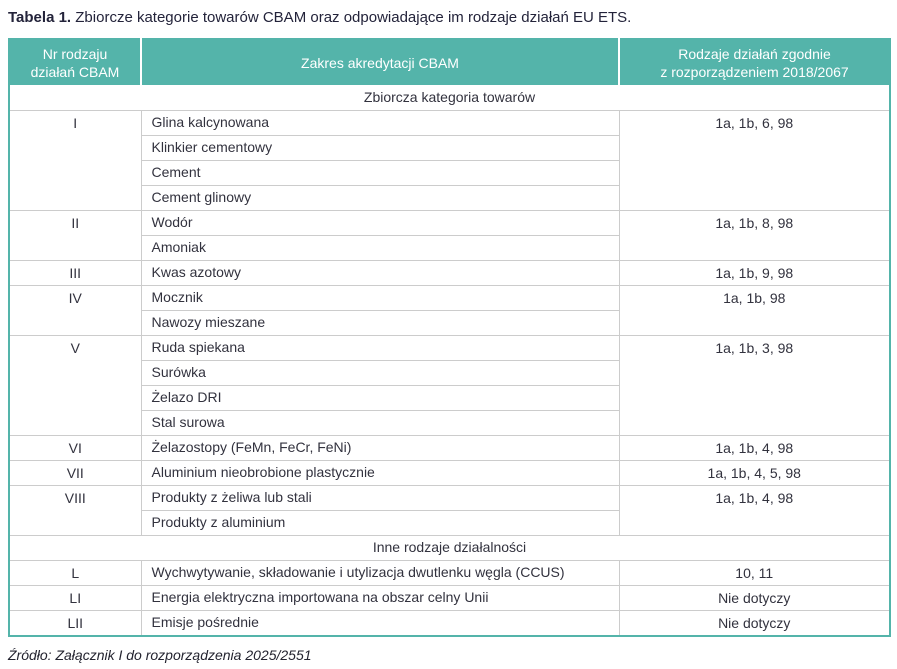  What do you see at coordinates (75, 572) in the screenshot?
I see `group-nr-cell: L` at bounding box center [75, 572].